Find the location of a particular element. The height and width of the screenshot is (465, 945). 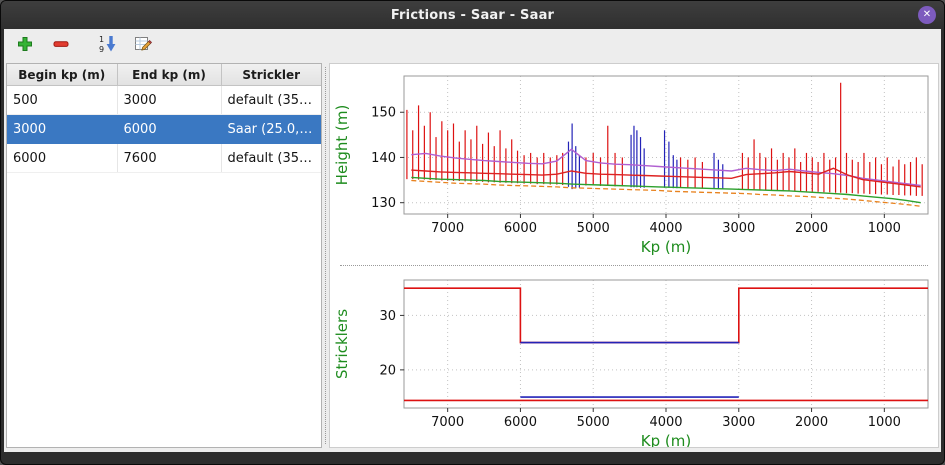

edit-icon is located at coordinates (143, 45).